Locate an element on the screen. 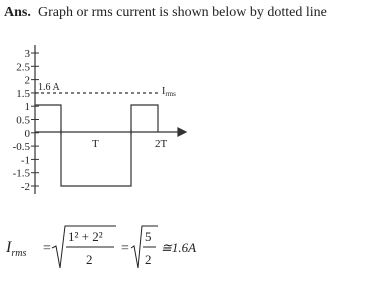  y-tick-label: 0 is located at coordinates (28, 134).